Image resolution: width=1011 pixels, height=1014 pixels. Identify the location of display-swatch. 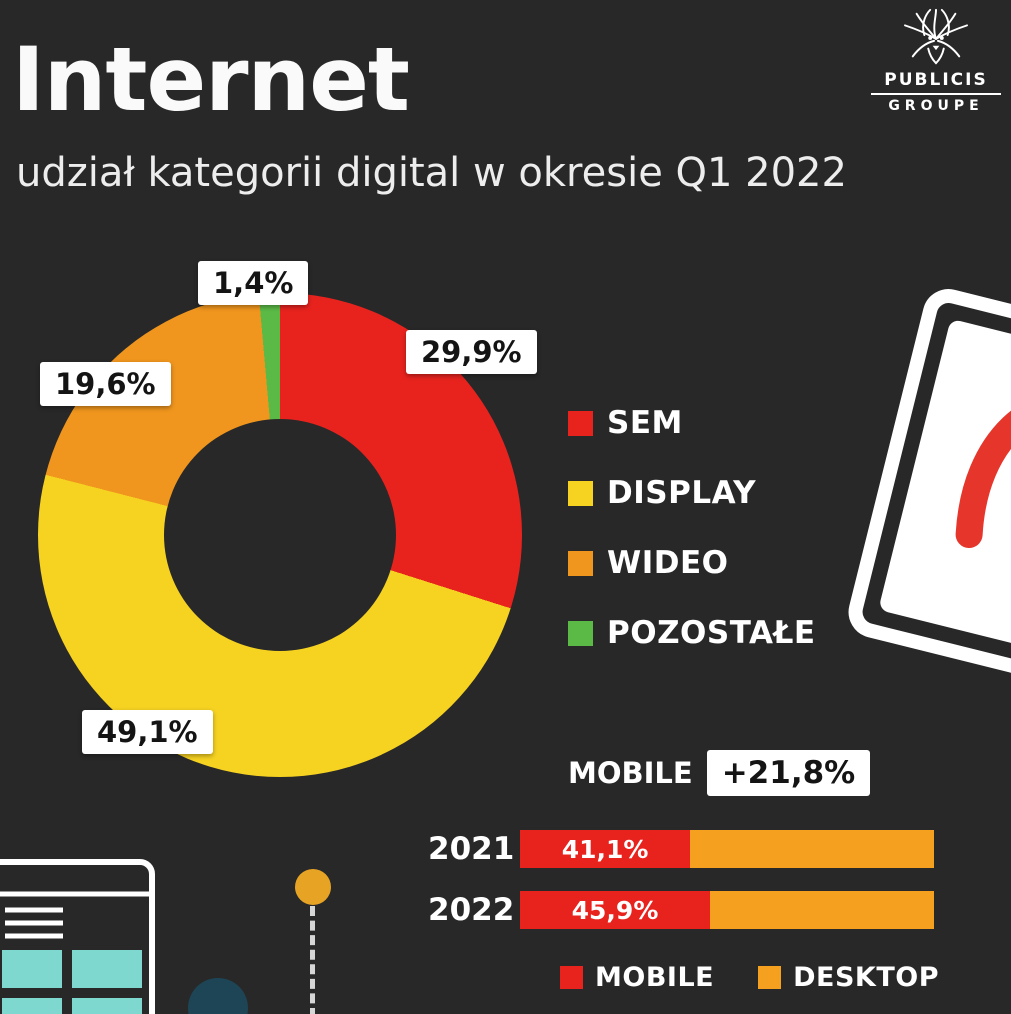
(580, 493).